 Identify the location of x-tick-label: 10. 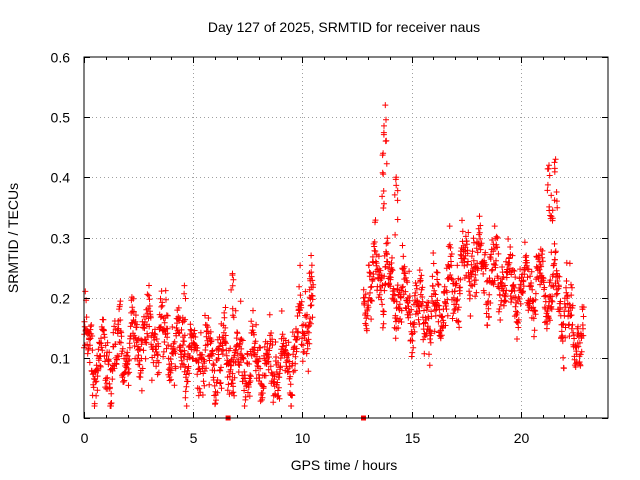
(303, 438).